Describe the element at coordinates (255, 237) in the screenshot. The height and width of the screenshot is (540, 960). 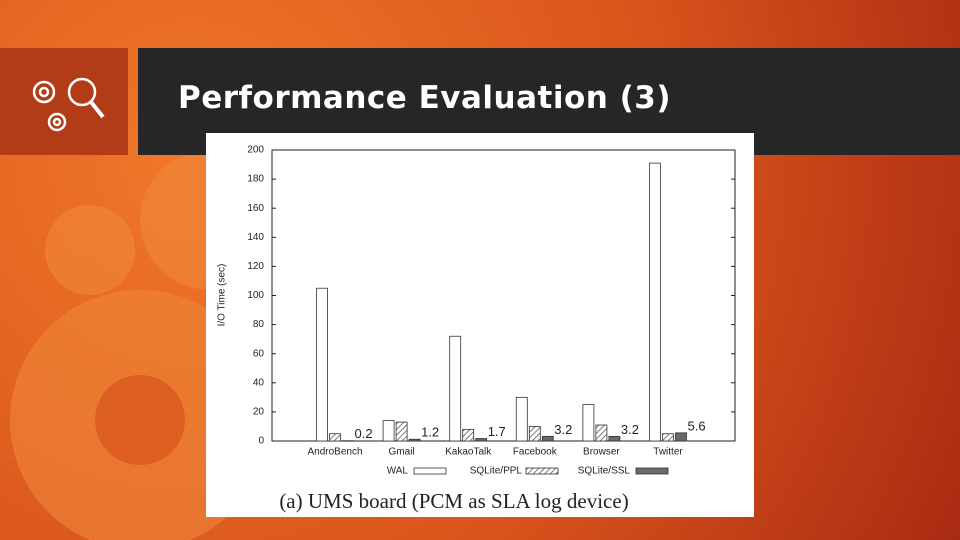
I see `y-tick-label: 140` at that location.